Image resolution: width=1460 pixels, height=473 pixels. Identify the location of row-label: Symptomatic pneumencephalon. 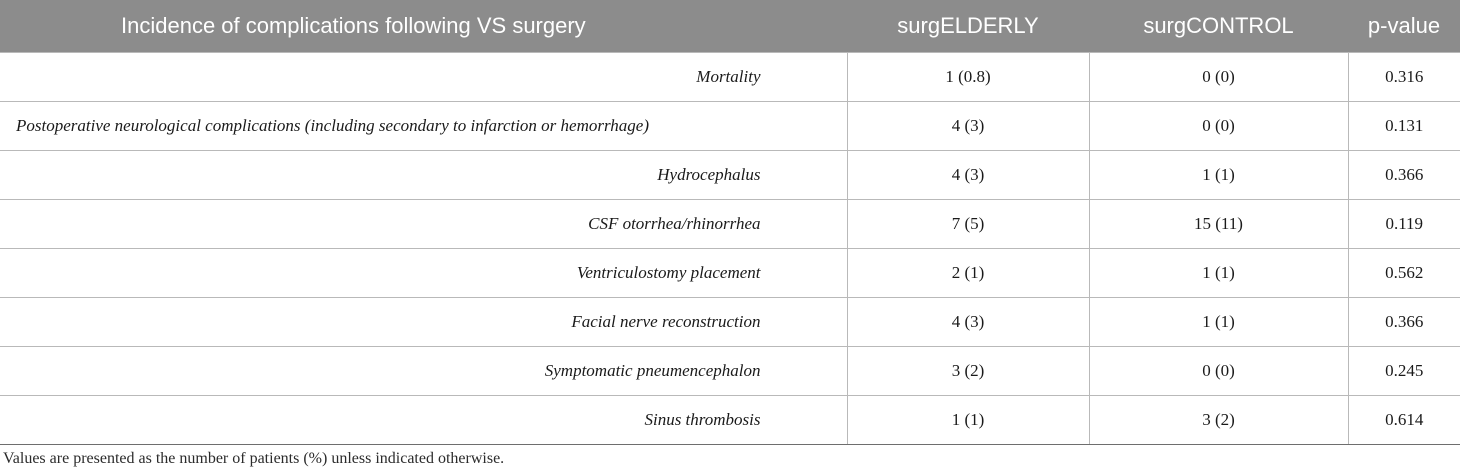
(424, 371).